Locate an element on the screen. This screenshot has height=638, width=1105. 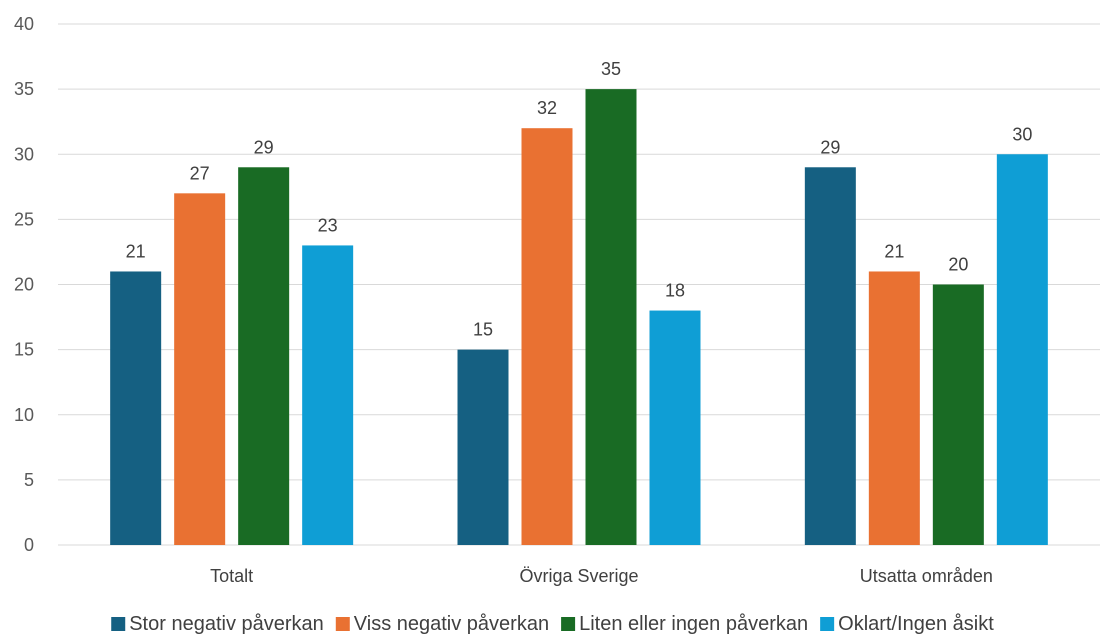
data-label: 15 is located at coordinates (483, 330).